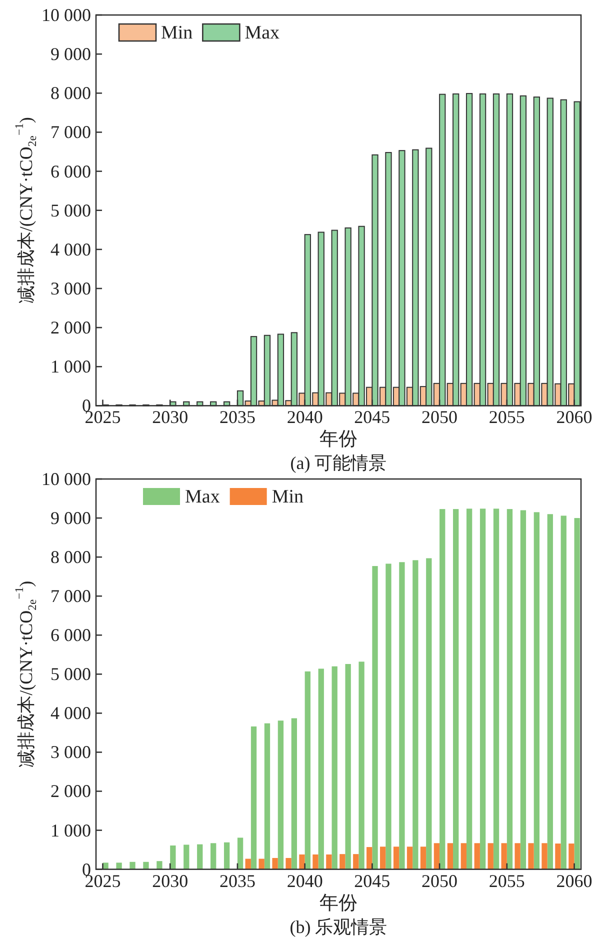  What do you see at coordinates (339, 927) in the screenshot?
I see `text: (b) 乐观情景` at bounding box center [339, 927].